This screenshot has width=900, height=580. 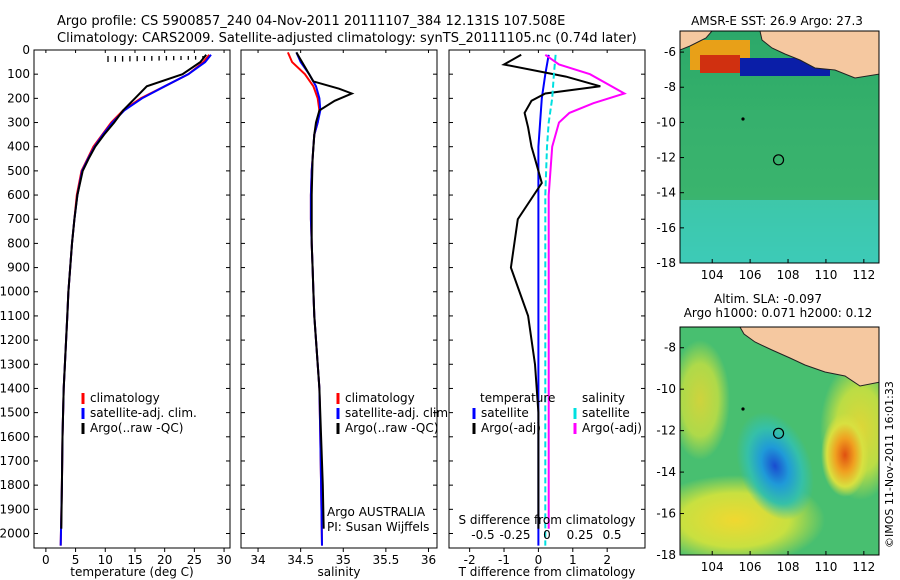 I want to click on s-tick-label: 0.5, so click(x=611, y=535).